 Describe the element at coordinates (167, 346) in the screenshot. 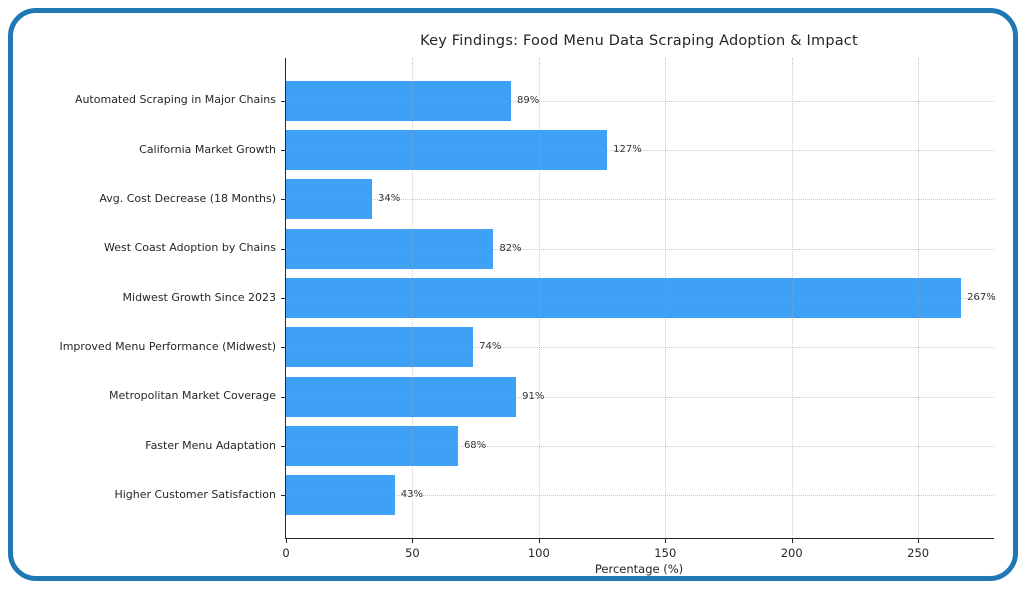

I see `category-label: Improved Menu Performance (Midwest)` at that location.